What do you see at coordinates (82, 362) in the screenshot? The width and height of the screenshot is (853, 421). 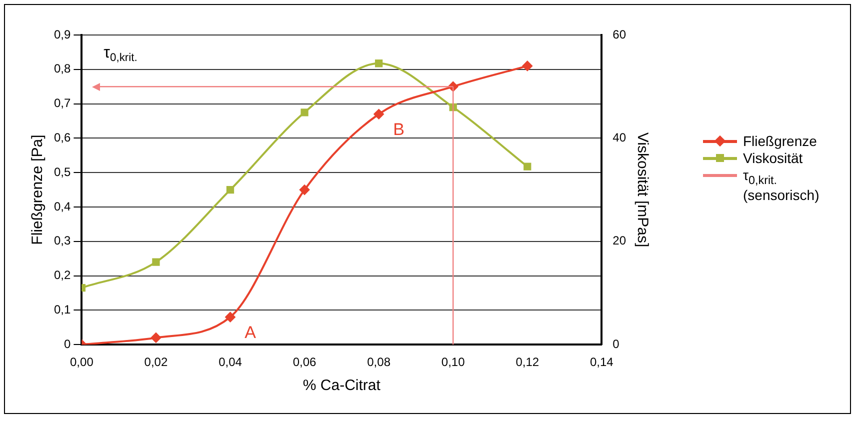 I see `x-tick-label: 0,00` at bounding box center [82, 362].